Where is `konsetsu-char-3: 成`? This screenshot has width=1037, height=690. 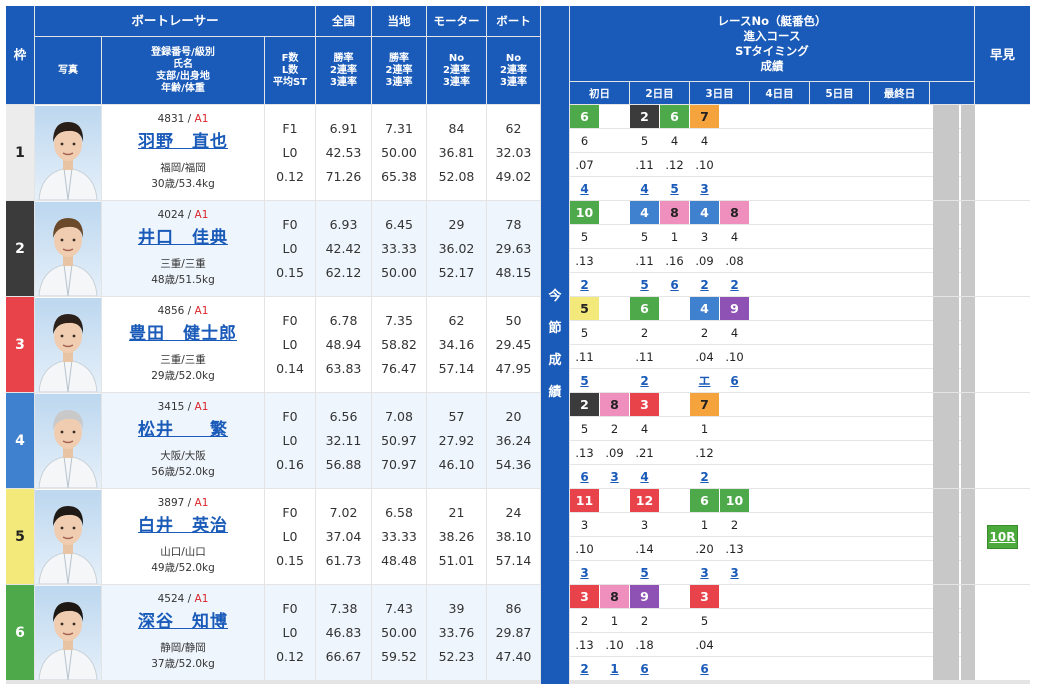 konsetsu-char-3: 成 is located at coordinates (555, 360).